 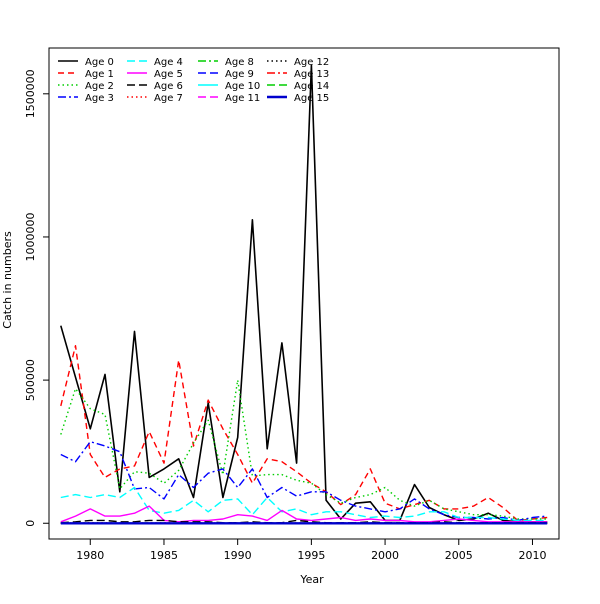 What do you see at coordinates (30, 93) in the screenshot?
I see `y-tick-label: 1500000` at bounding box center [30, 93].